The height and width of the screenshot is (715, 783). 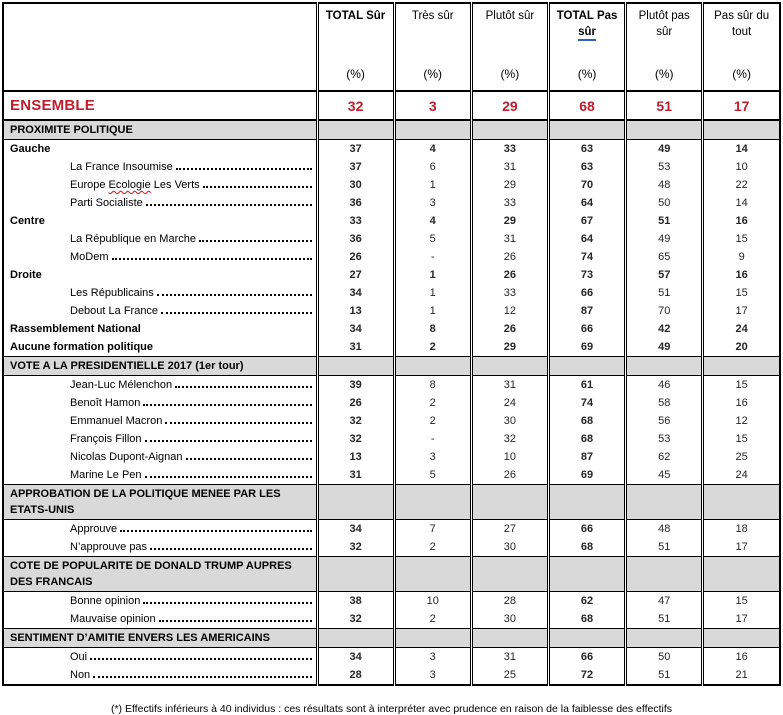 What do you see at coordinates (52, 105) in the screenshot?
I see `row-label: ENSEMBLE` at bounding box center [52, 105].